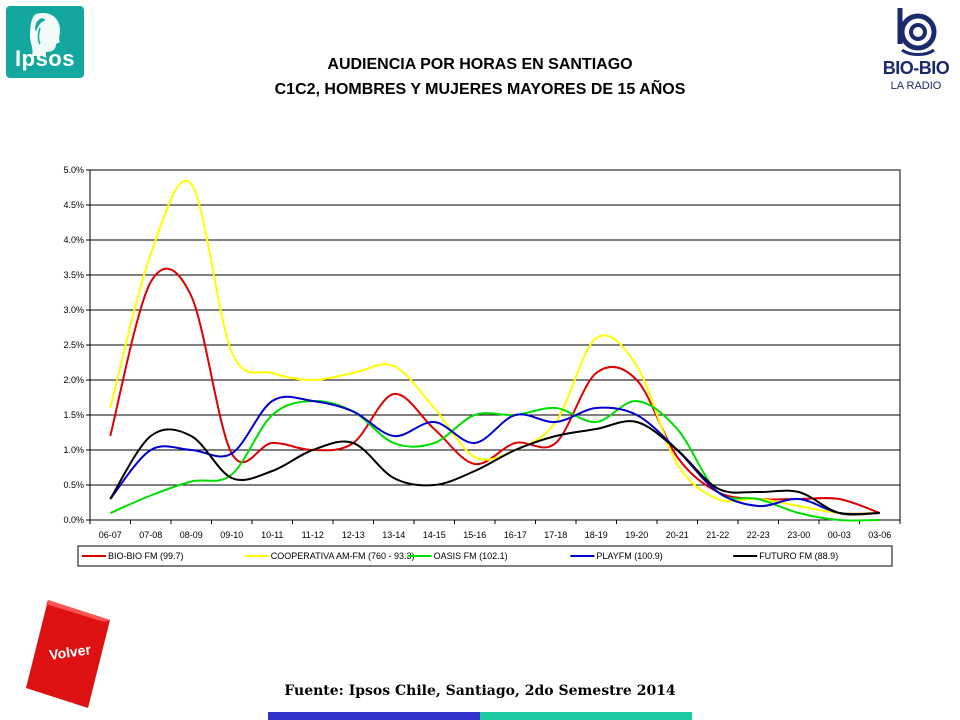  I want to click on x-tick-label: 03-06, so click(879, 535).